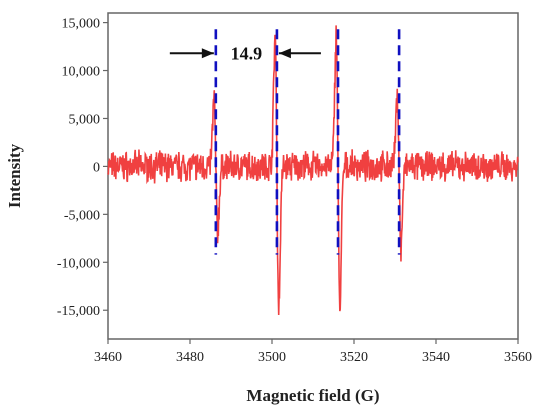 The width and height of the screenshot is (550, 412). Describe the element at coordinates (272, 357) in the screenshot. I see `x-tick-label-3500: 3500` at that location.